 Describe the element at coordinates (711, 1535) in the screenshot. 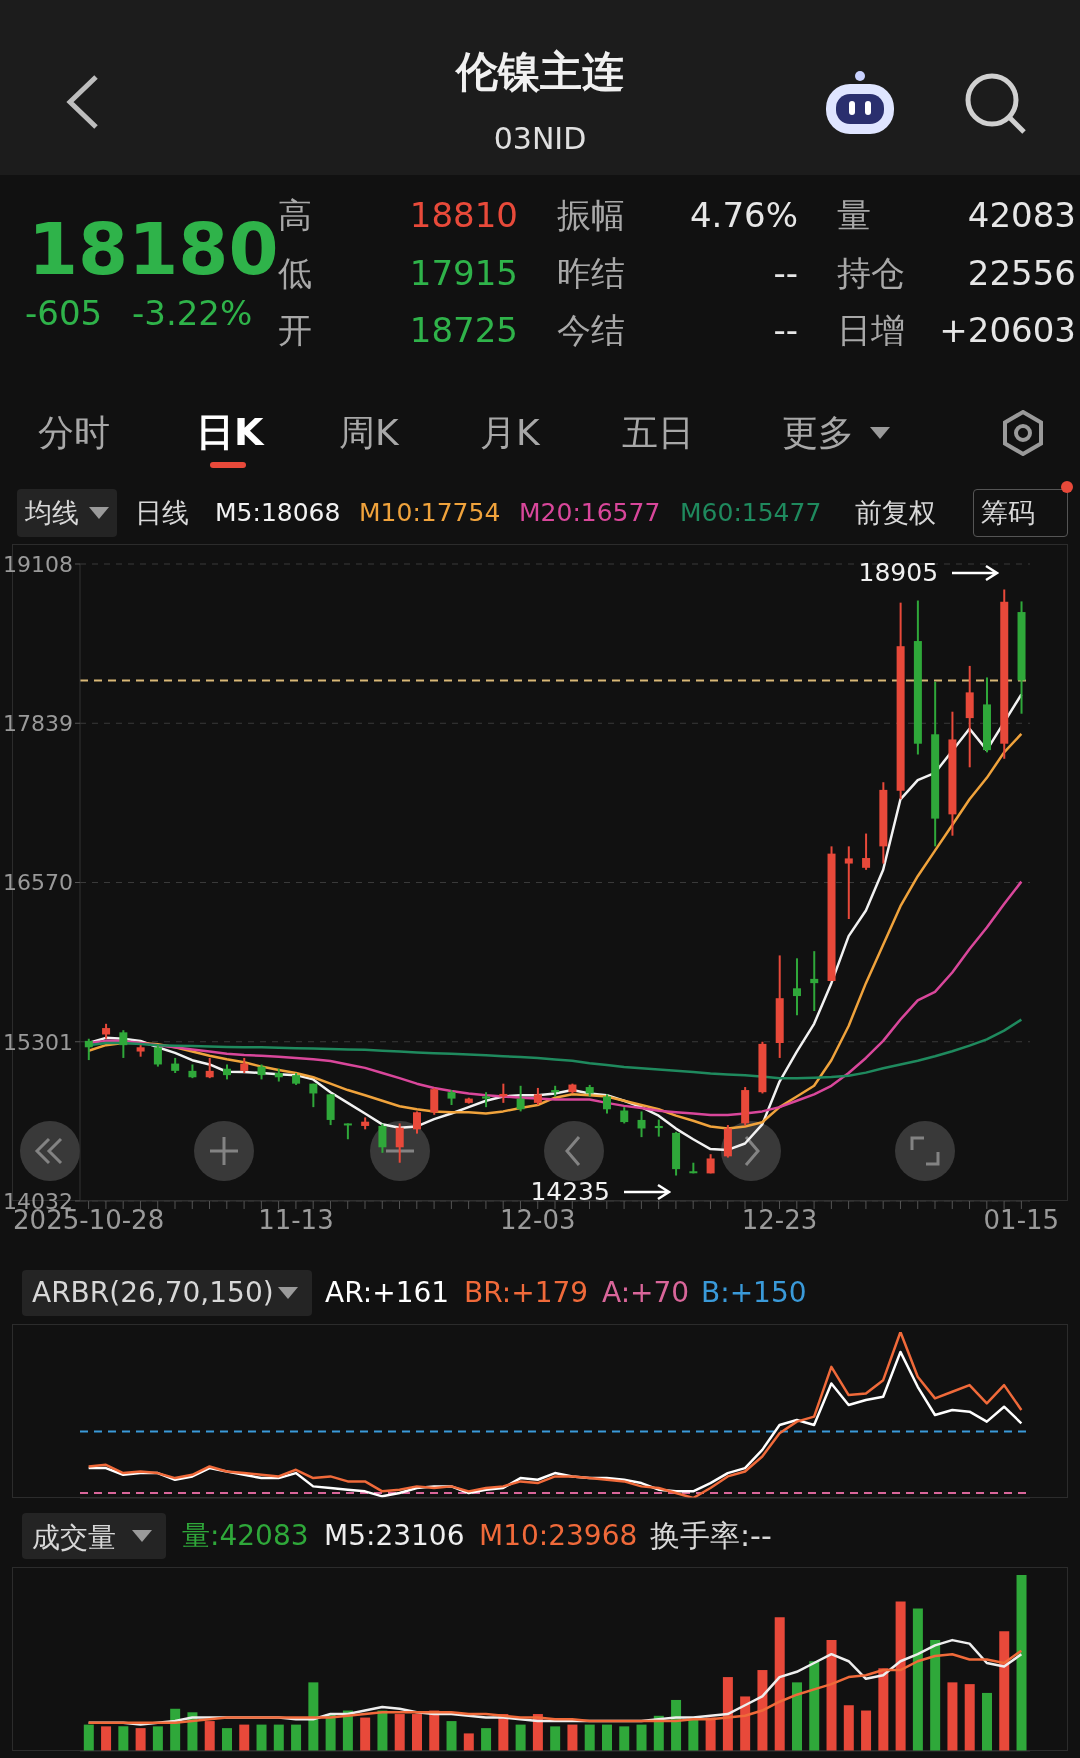

I see `text: 换手率:--` at that location.